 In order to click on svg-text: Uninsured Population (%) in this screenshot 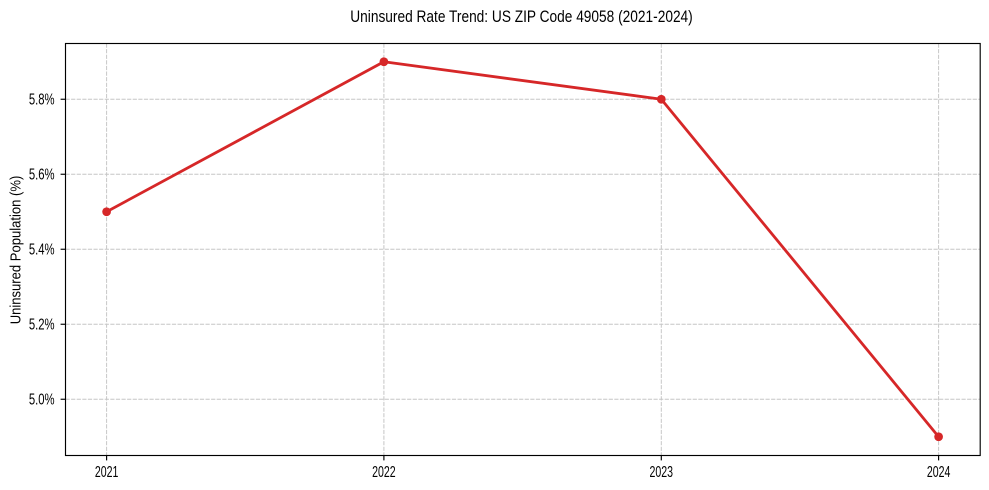, I will do `click(16, 250)`.